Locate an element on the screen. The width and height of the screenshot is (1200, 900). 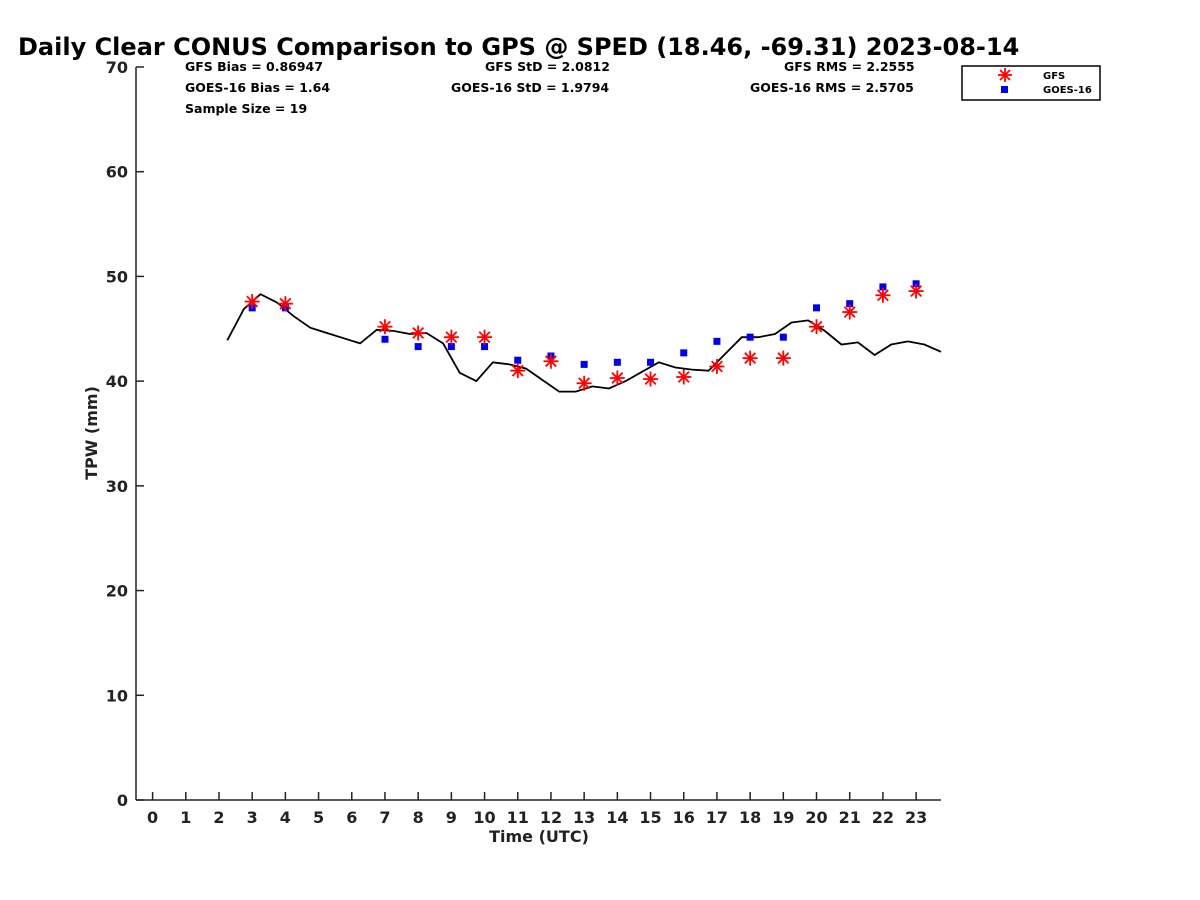
legend-box is located at coordinates (1031, 83).